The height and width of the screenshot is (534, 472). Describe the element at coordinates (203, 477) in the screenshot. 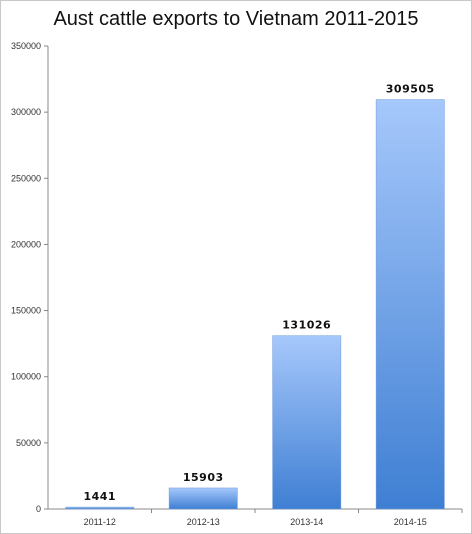

I see `data-label: 15903` at that location.